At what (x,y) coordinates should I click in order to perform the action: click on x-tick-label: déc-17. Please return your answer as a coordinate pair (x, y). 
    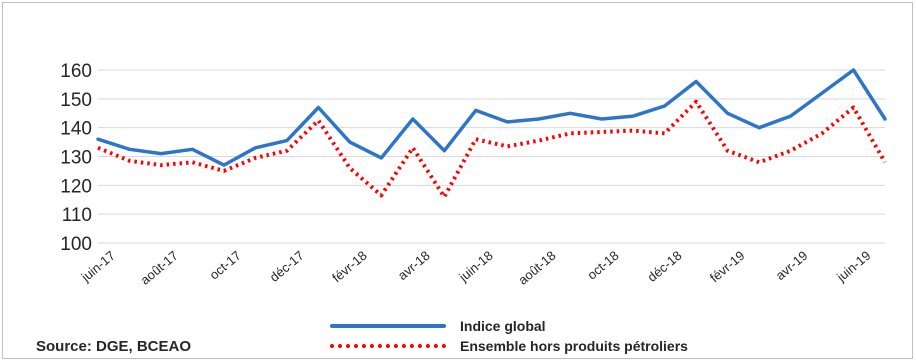
    Looking at the image, I should click on (287, 266).